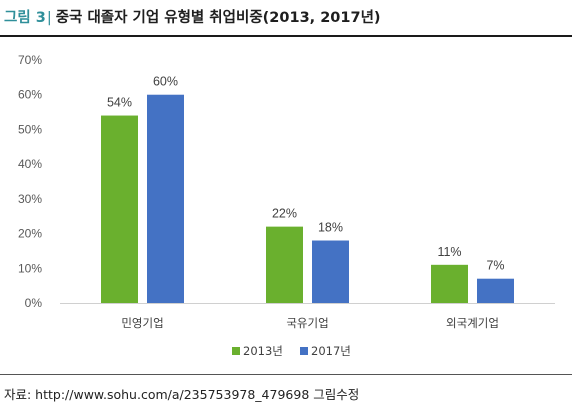 The image size is (572, 412). I want to click on y-tick-label: 0%, so click(34, 303).